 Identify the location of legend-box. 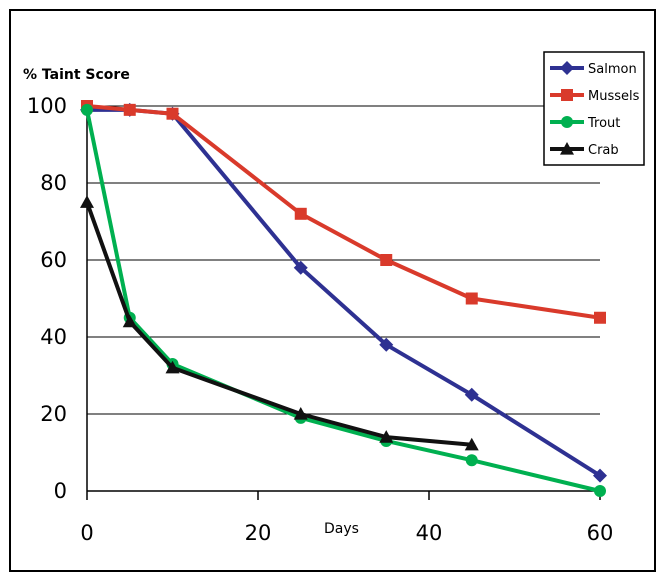
(594, 108).